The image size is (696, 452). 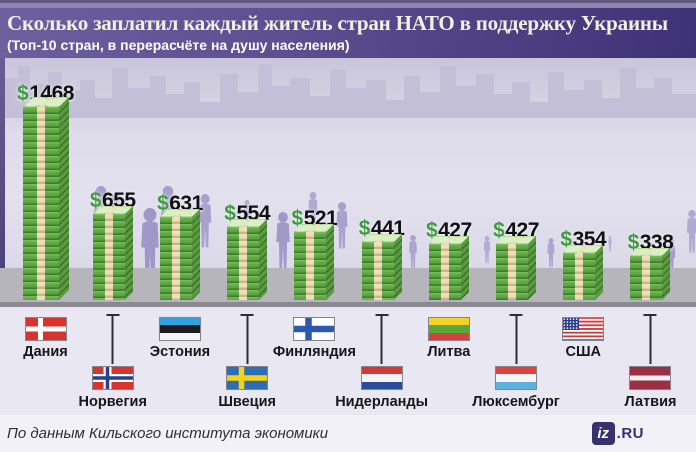 What do you see at coordinates (253, 213) in the screenshot?
I see `value-number: 554` at bounding box center [253, 213].